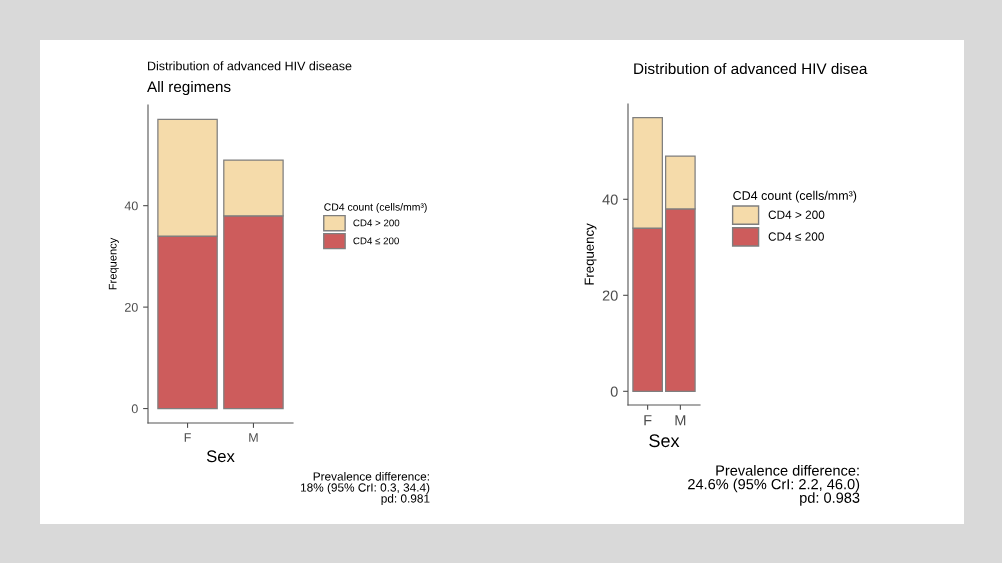 The height and width of the screenshot is (563, 1002). I want to click on chart-subtitle: All regimens, so click(189, 88).